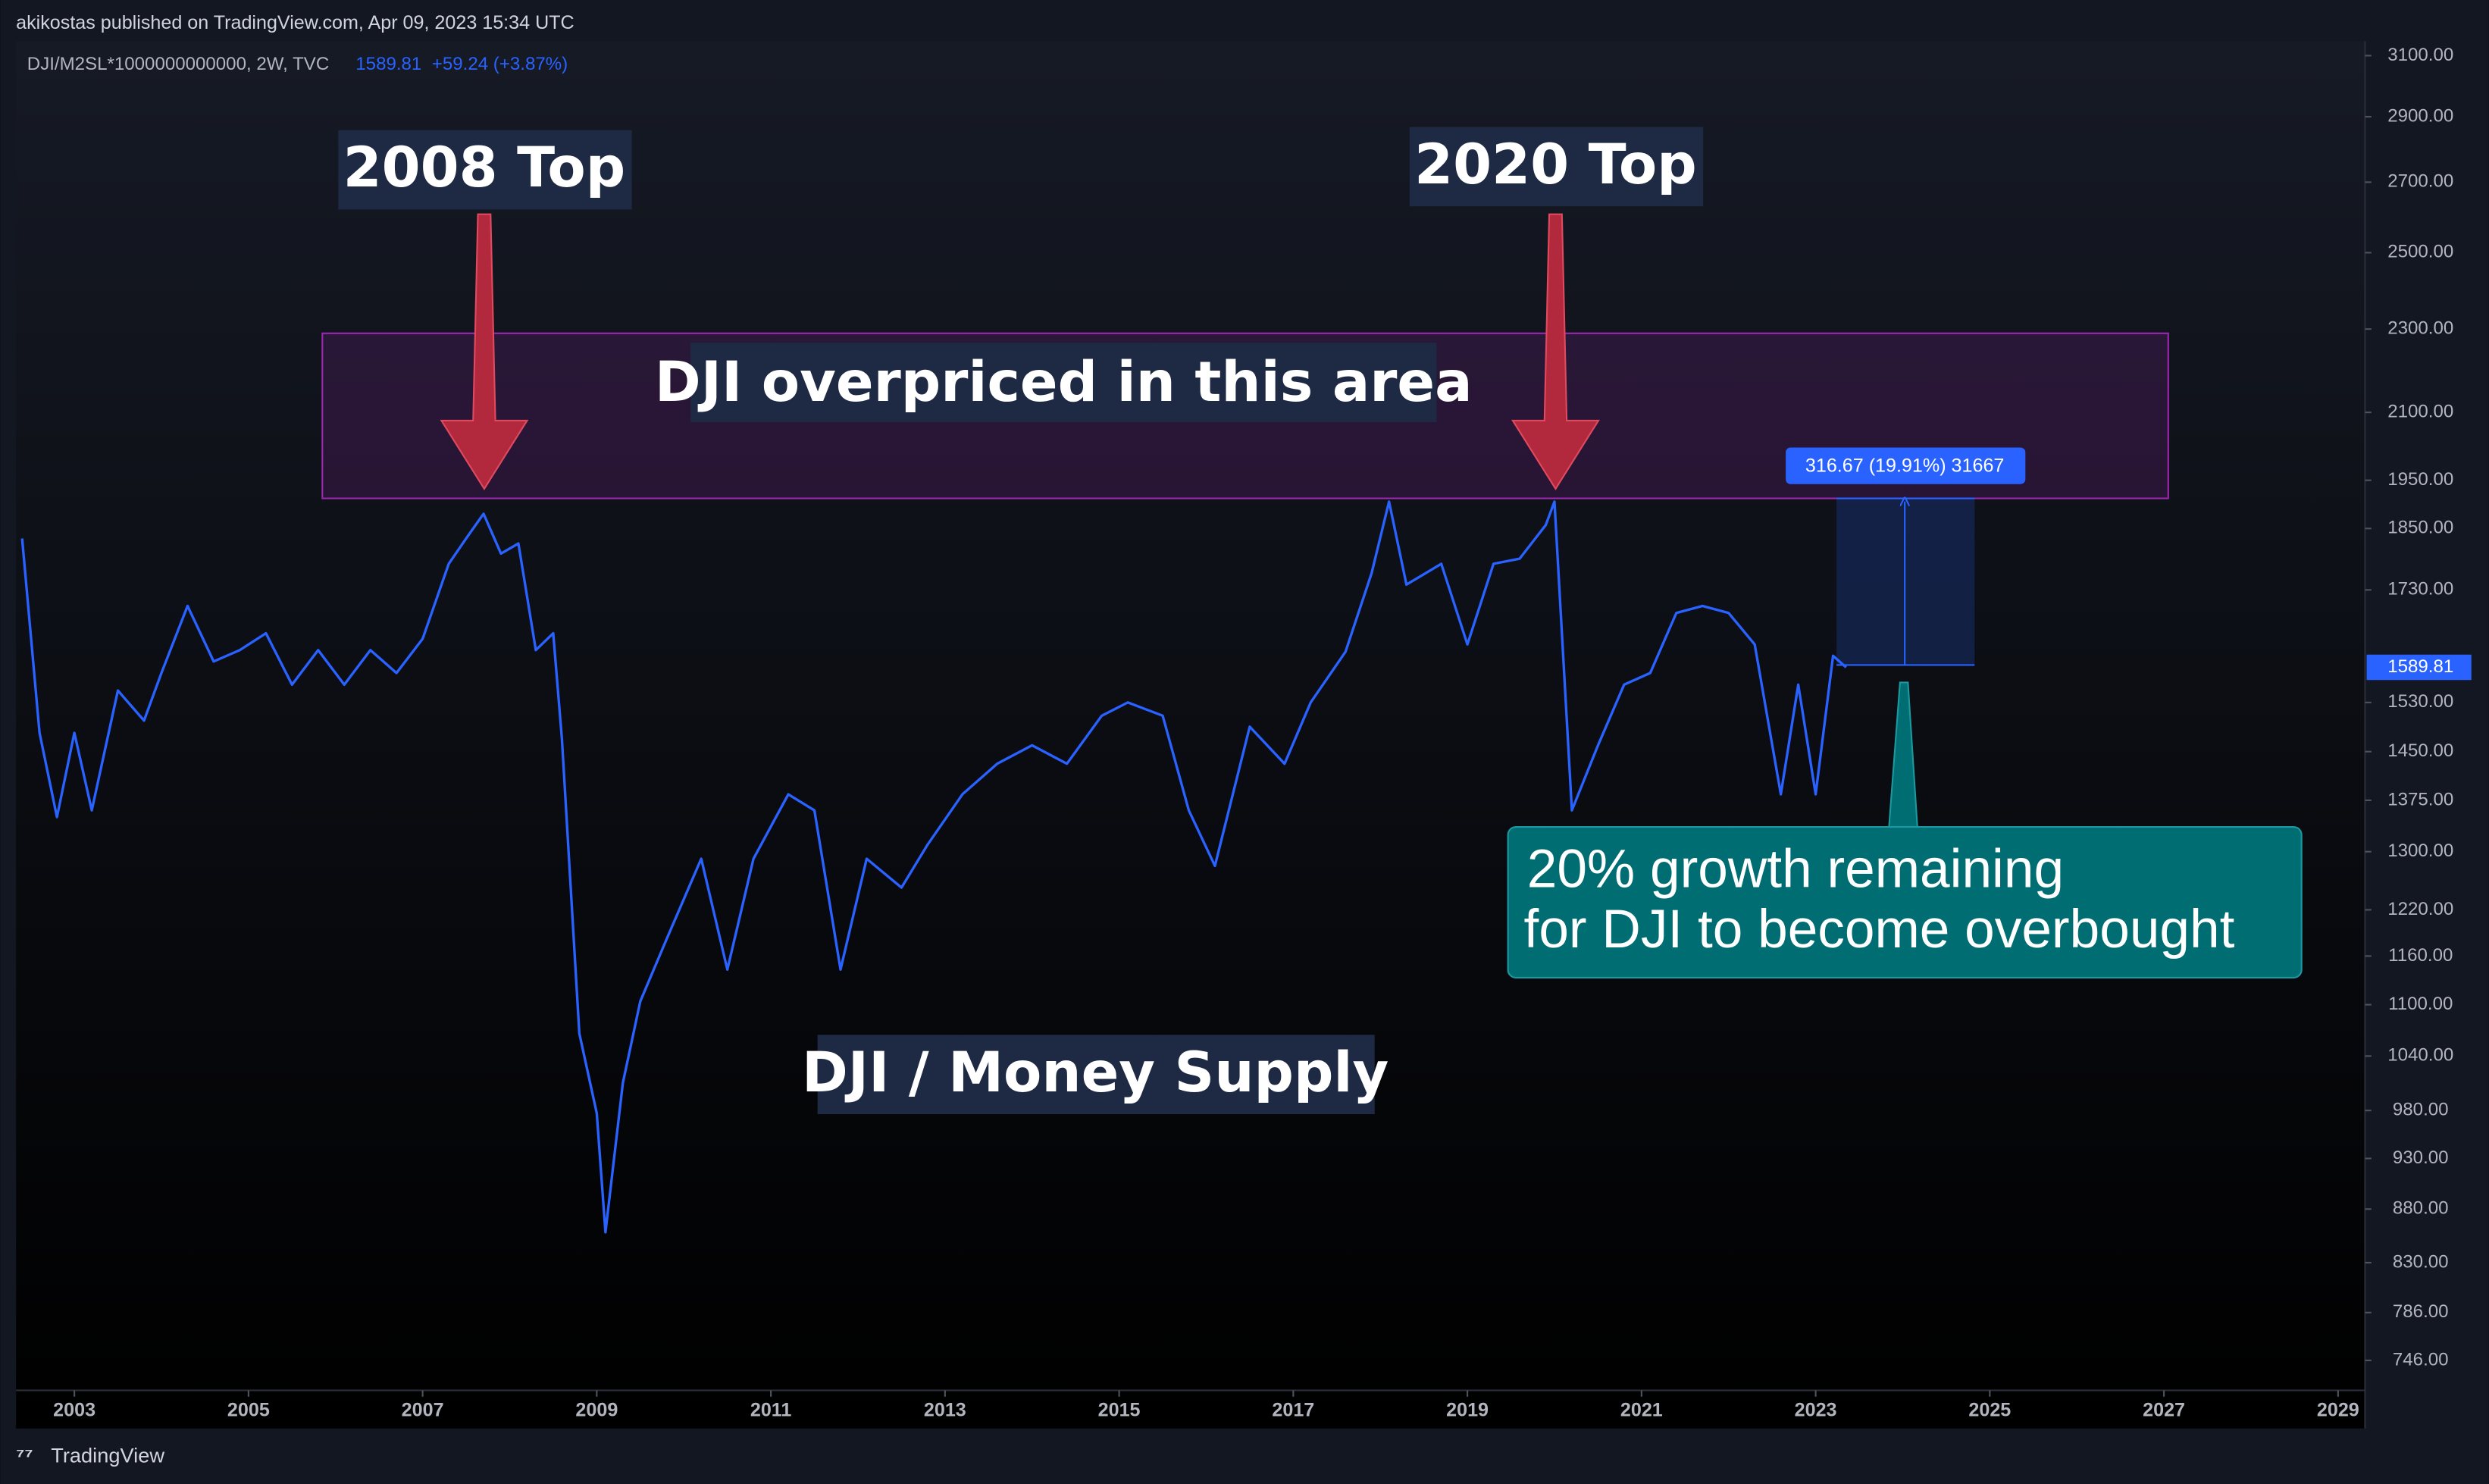 This screenshot has height=1484, width=2489. Describe the element at coordinates (1989, 1409) in the screenshot. I see `x-tick-label: 2025` at that location.